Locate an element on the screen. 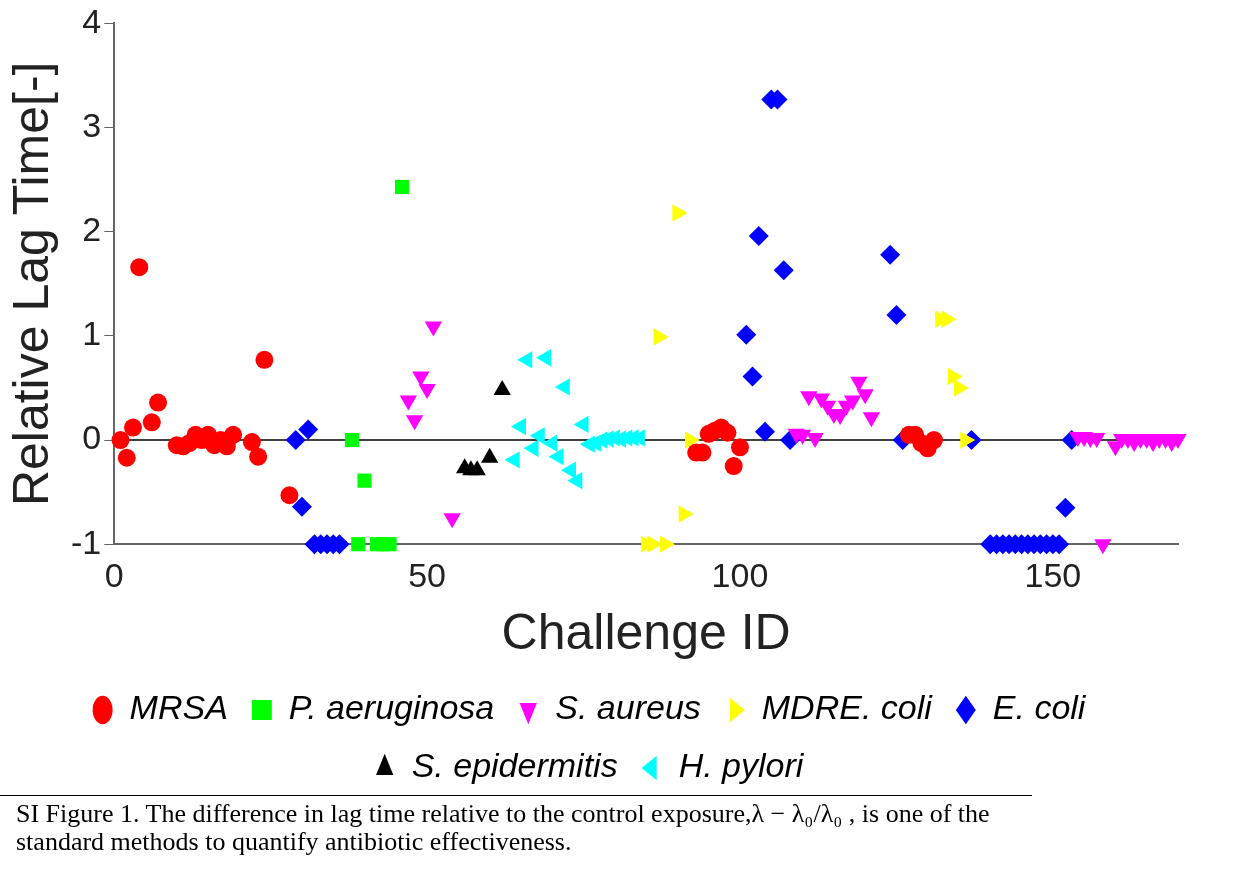 The height and width of the screenshot is (879, 1252). x-tick-label: 50 is located at coordinates (427, 574).